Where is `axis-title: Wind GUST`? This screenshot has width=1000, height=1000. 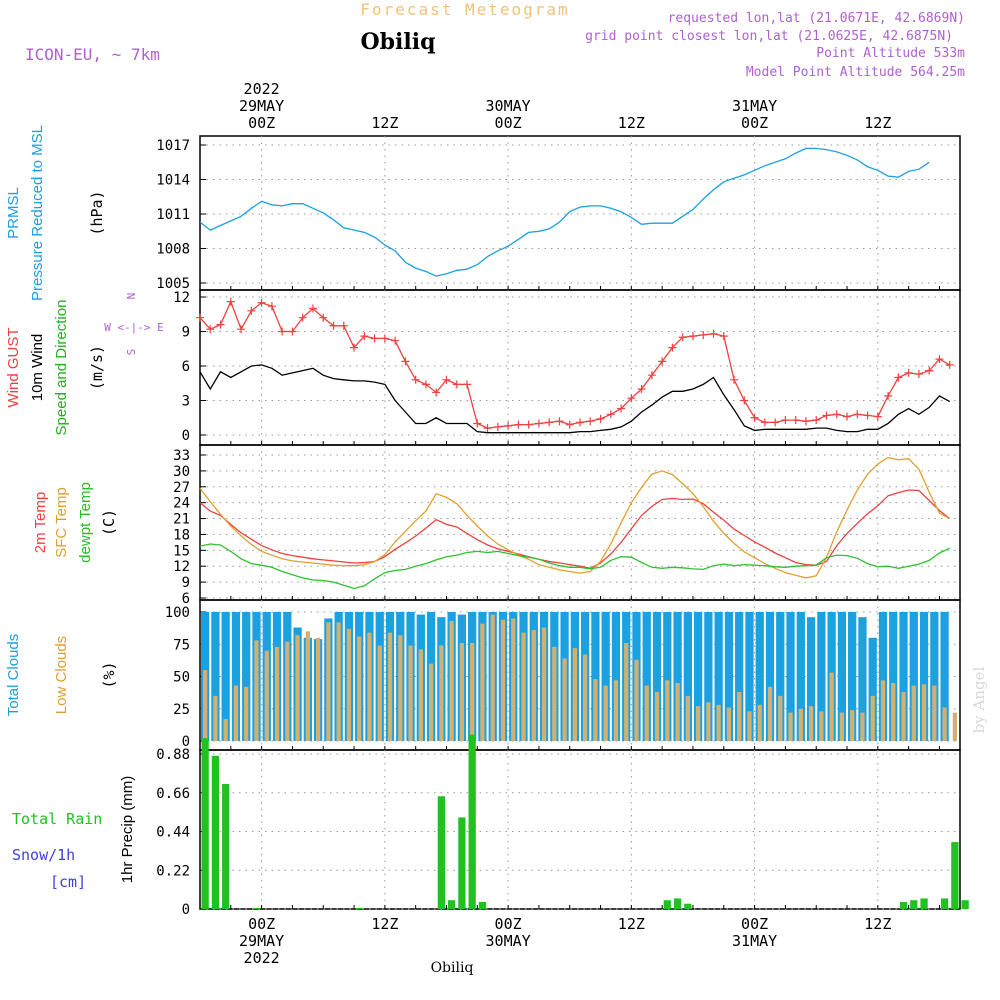 axis-title: Wind GUST is located at coordinates (13, 367).